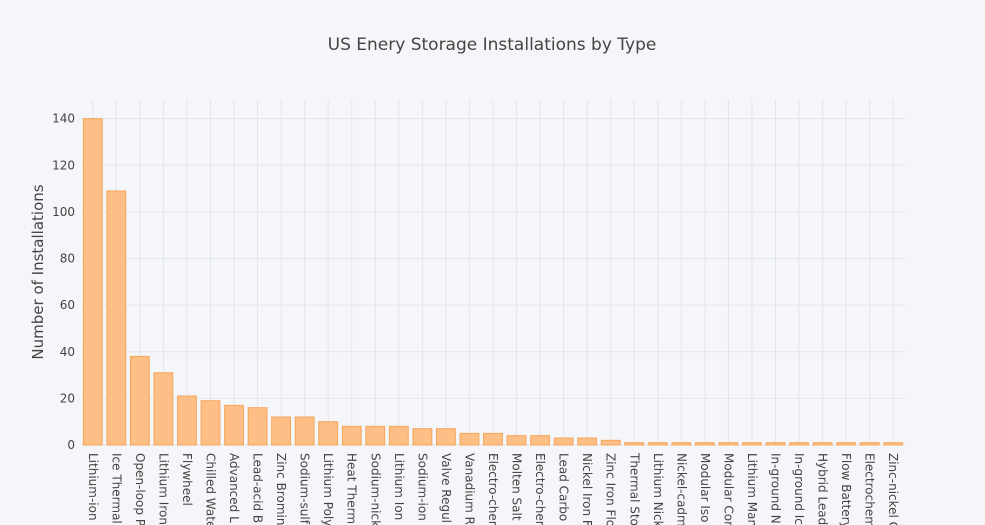  Describe the element at coordinates (681, 489) in the screenshot. I see `x-tick-label: Nickel-cadm` at that location.